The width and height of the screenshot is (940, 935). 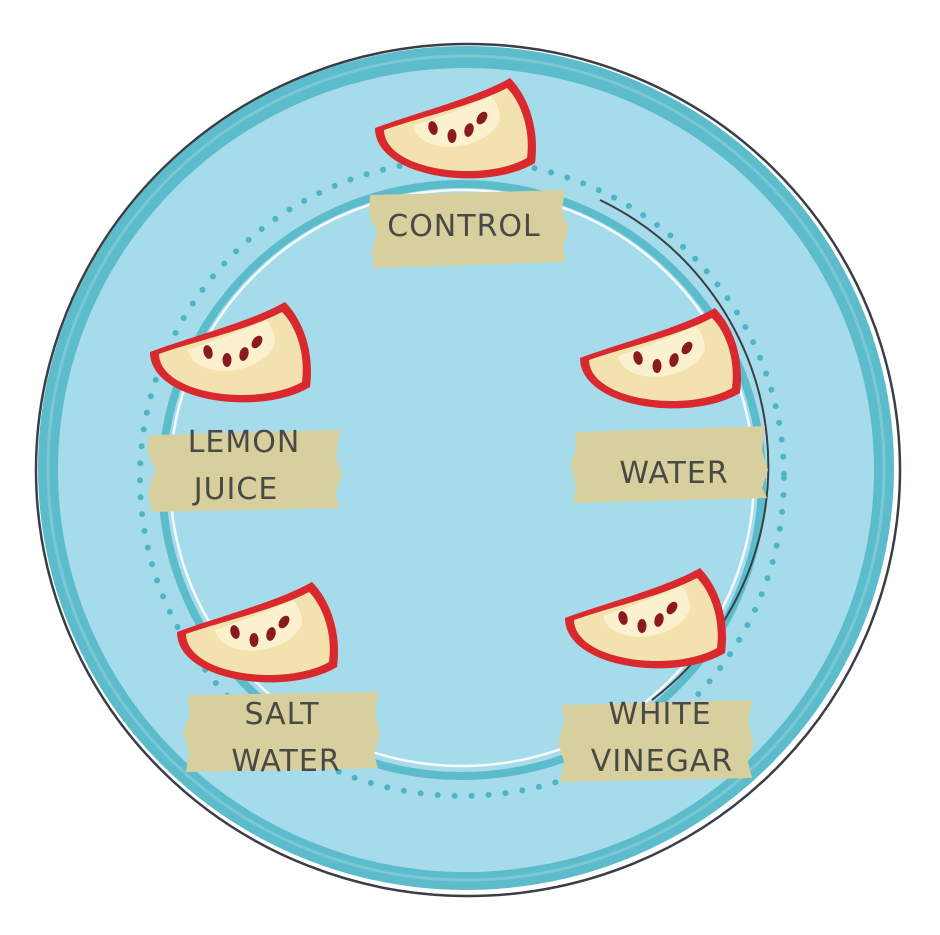 I want to click on tape-salt-water: SALT WATER, so click(x=281, y=735).